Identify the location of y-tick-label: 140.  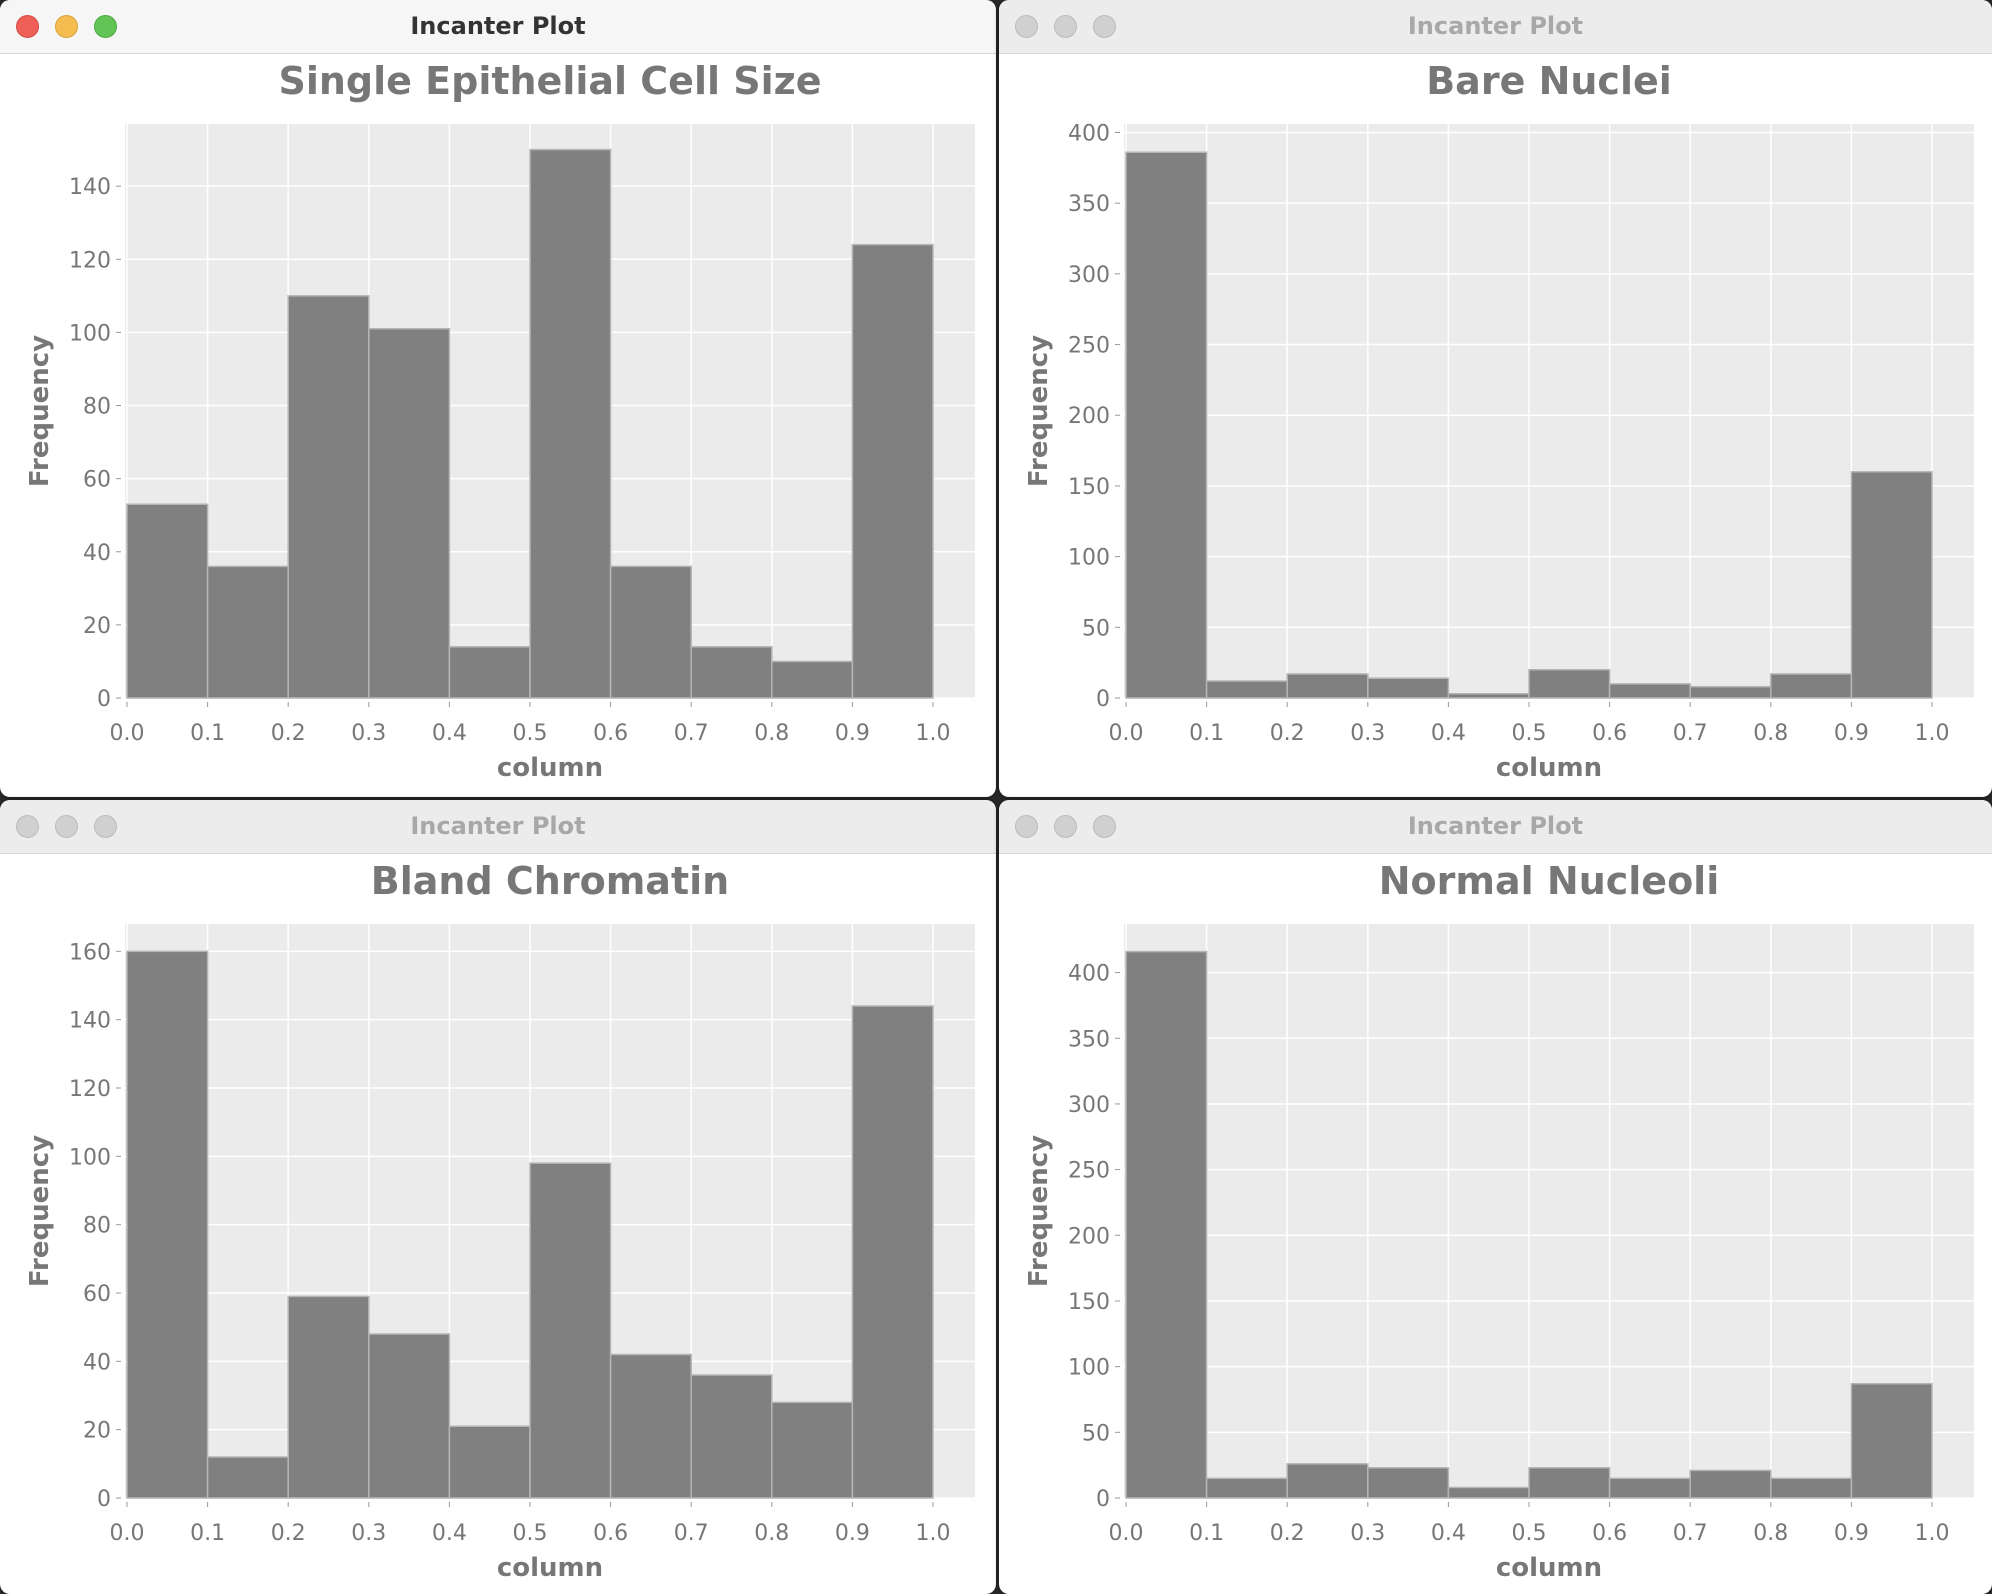
(90, 187).